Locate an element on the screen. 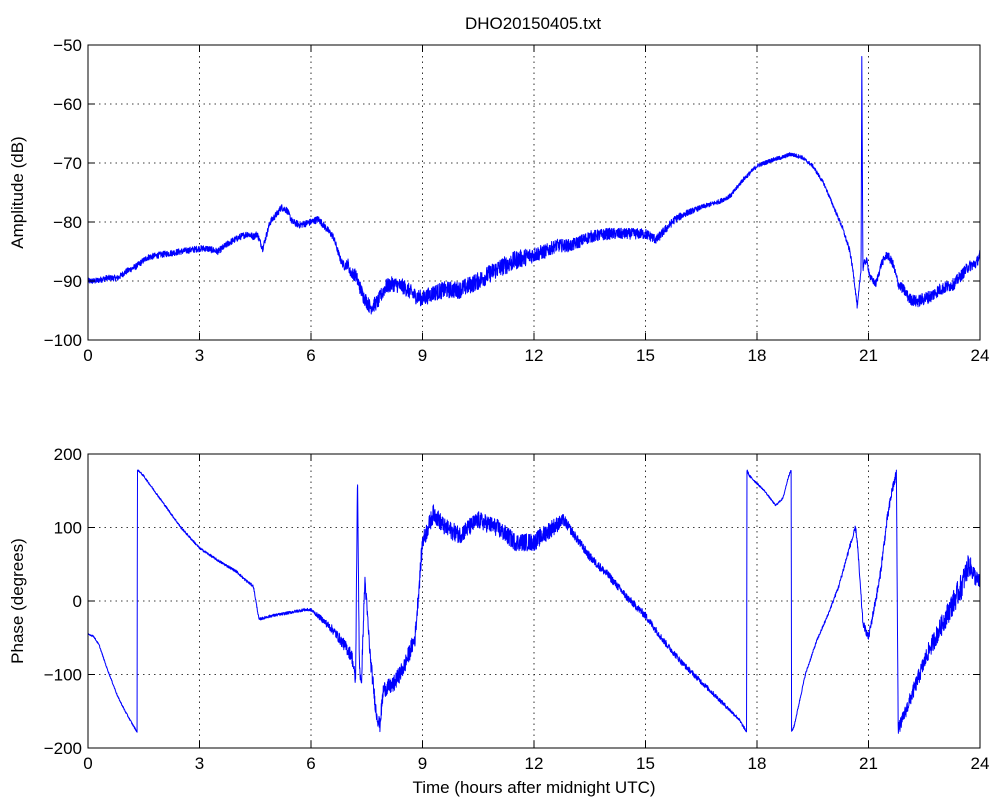 This screenshot has height=806, width=998. phase-x-tick-label: 9 is located at coordinates (422, 763).